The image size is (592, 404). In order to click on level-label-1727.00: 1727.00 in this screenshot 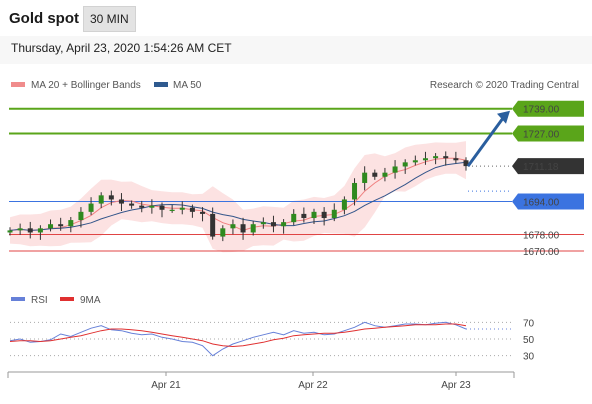, I will do `click(541, 134)`.